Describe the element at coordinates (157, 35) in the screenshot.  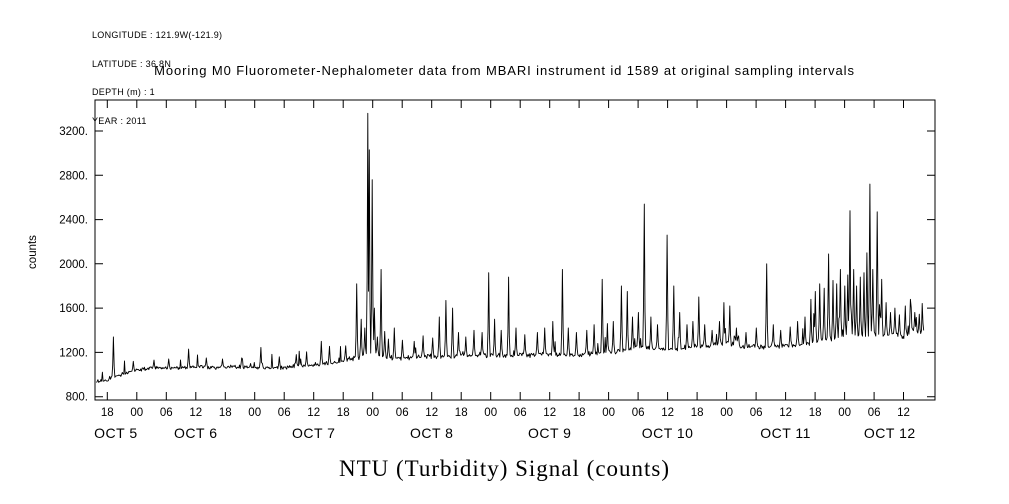
I see `meta-longitude: LONGITUDE : 121.9W(-121.9)` at that location.